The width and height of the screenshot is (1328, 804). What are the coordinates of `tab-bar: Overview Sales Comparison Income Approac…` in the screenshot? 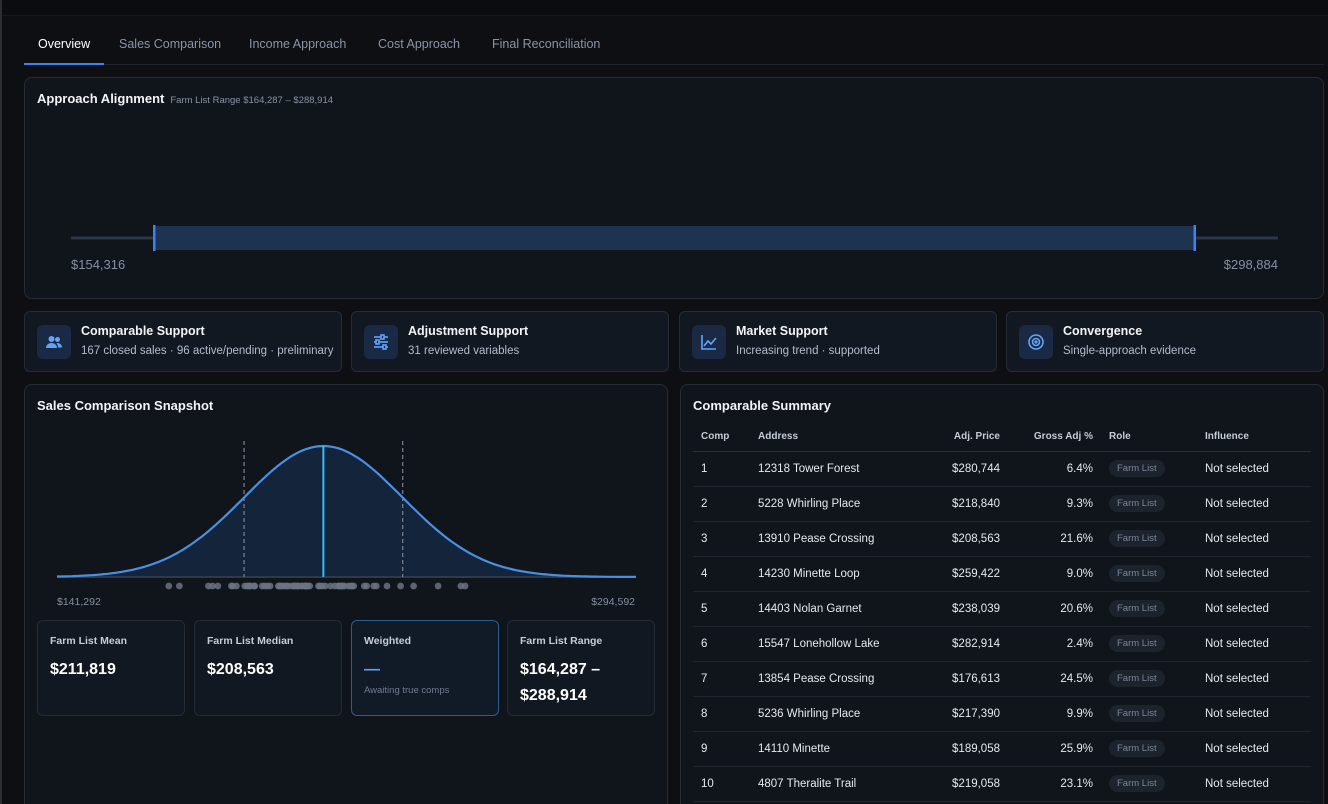 It's located at (674, 44).